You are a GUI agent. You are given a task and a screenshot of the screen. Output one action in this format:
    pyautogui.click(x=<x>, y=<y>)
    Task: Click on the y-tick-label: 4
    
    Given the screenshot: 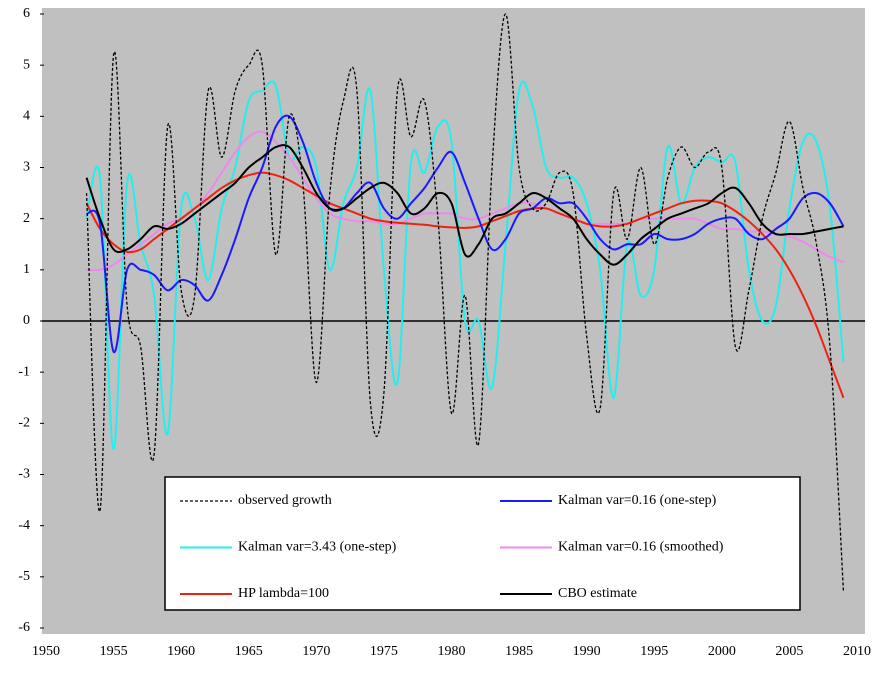 What is the action you would take?
    pyautogui.click(x=26, y=116)
    